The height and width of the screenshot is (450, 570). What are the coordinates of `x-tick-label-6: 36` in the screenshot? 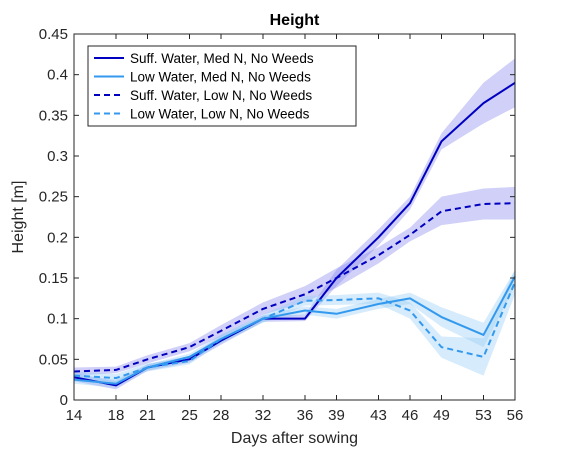 It's located at (305, 415).